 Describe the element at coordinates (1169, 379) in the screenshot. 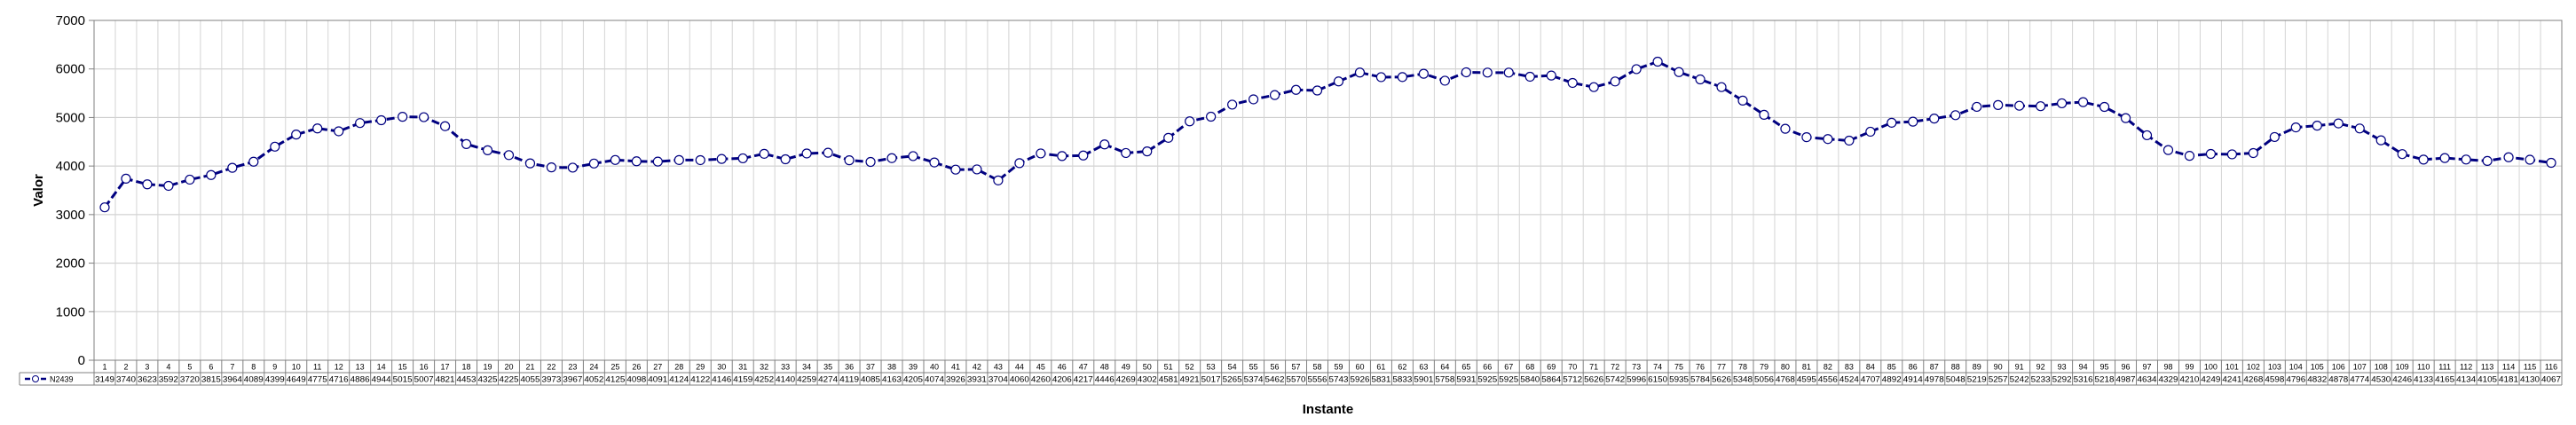

I see `data-value-cell: 4581` at that location.